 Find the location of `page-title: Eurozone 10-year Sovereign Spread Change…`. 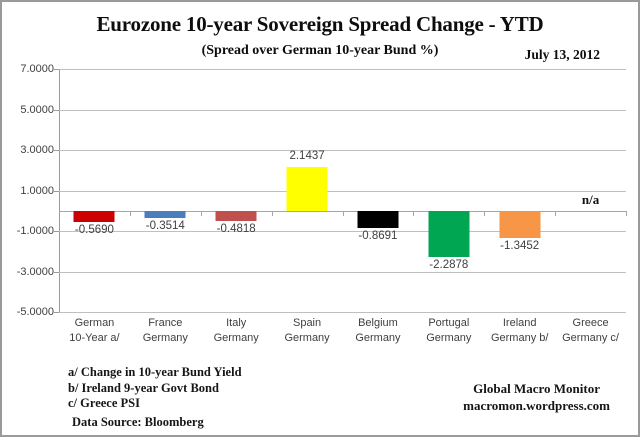

page-title: Eurozone 10-year Sovereign Spread Change… is located at coordinates (320, 24).